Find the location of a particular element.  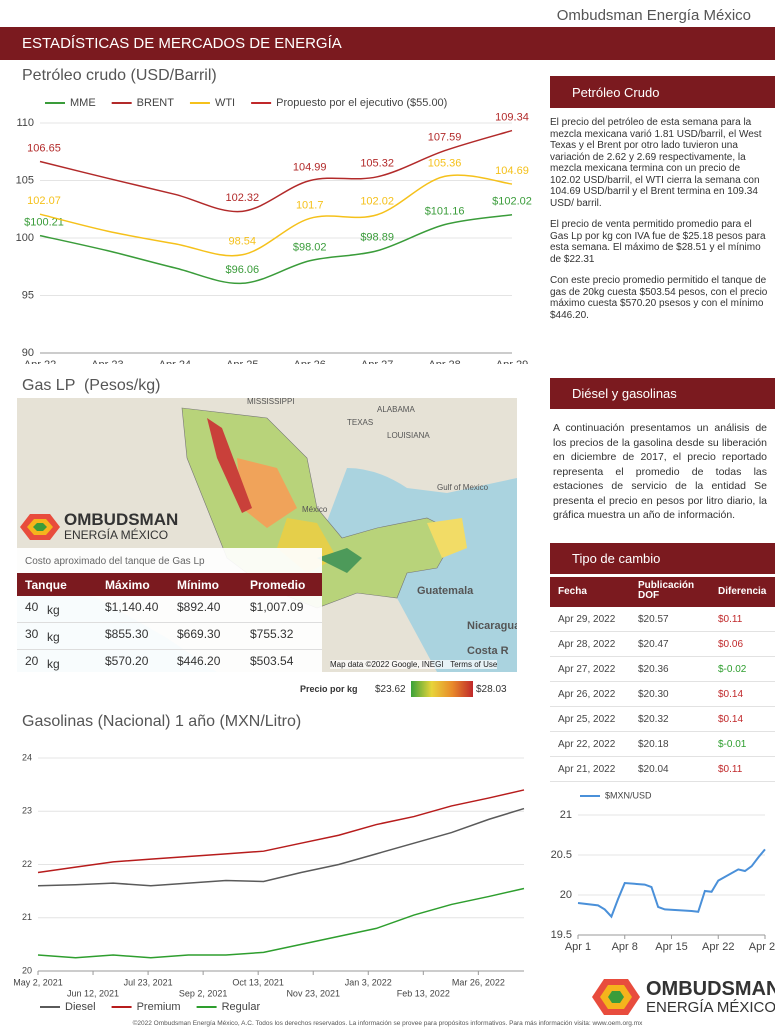

logo-icon is located at coordinates (40, 527).